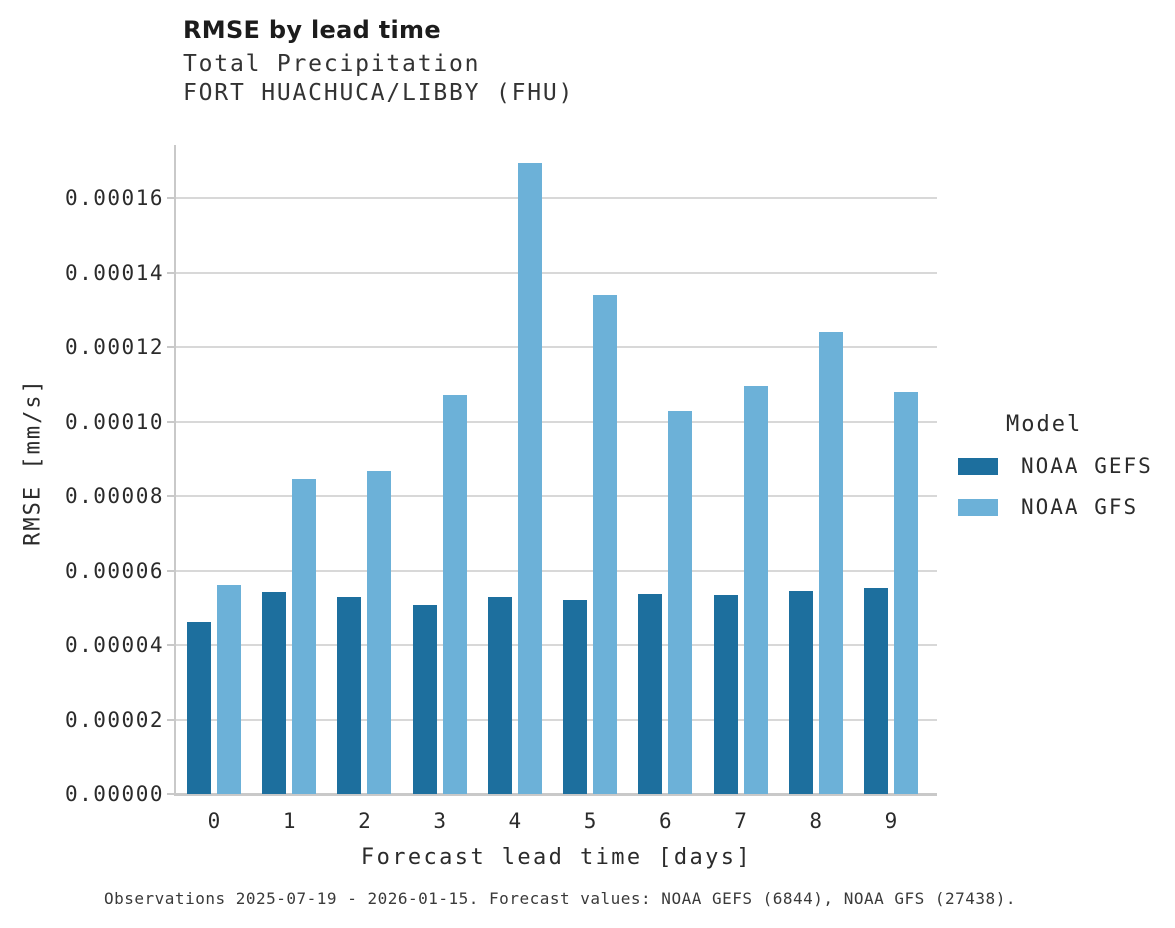 This screenshot has width=1175, height=928. Describe the element at coordinates (379, 93) in the screenshot. I see `chart-subtitle-station: FORT HUACHUCA/LIBBY (FHU)` at that location.